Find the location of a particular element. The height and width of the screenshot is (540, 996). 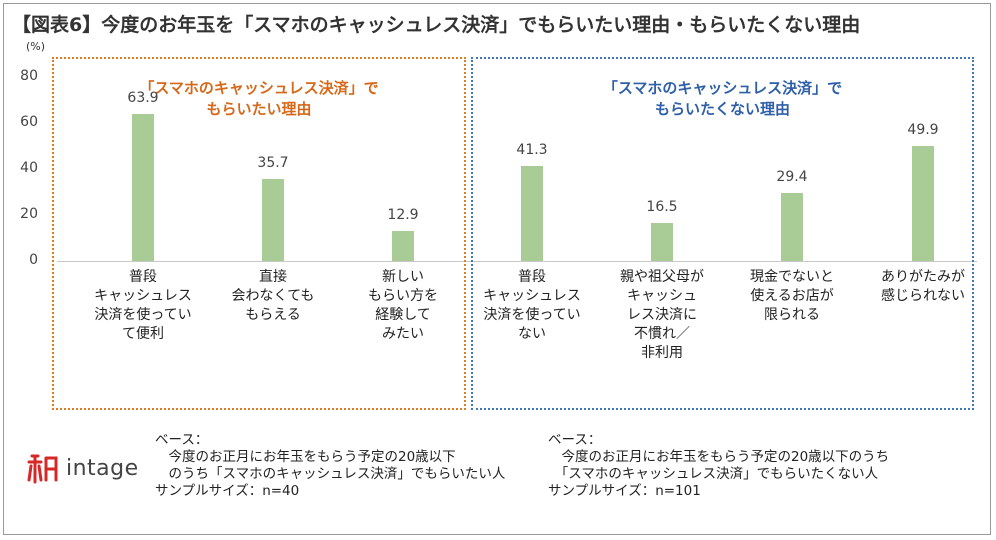

category-label: 親や祖父母が キャッシュ レス決済に 不慣れ／ 非利用 is located at coordinates (662, 315).